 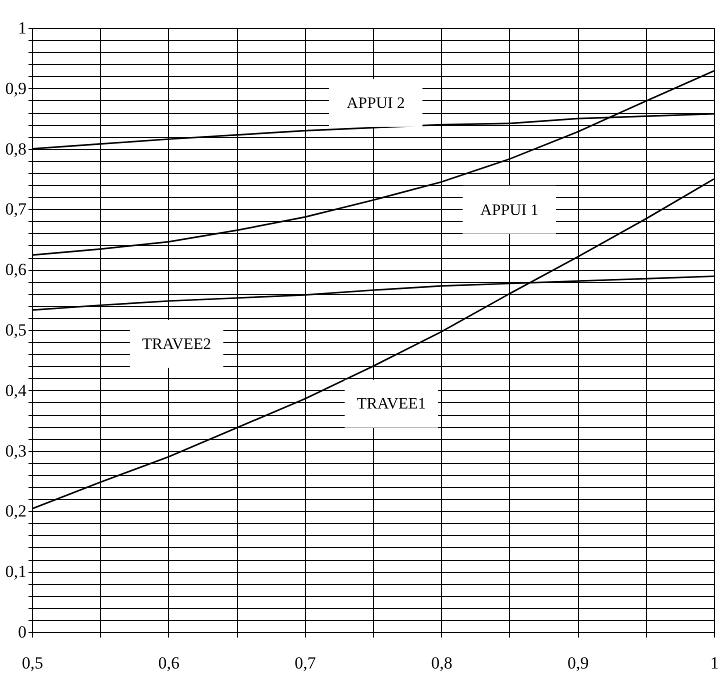 I want to click on series-label: APPUI 2, so click(x=375, y=103).